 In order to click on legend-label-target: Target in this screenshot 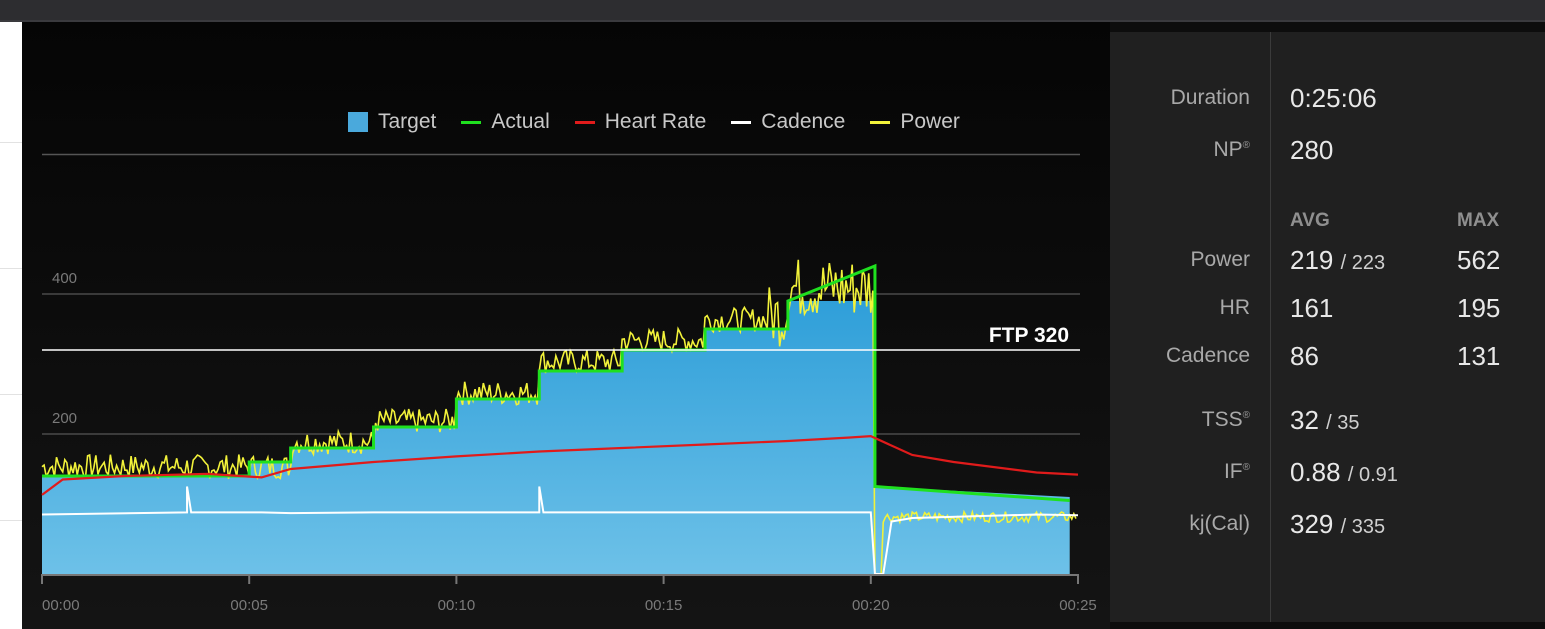, I will do `click(407, 121)`.